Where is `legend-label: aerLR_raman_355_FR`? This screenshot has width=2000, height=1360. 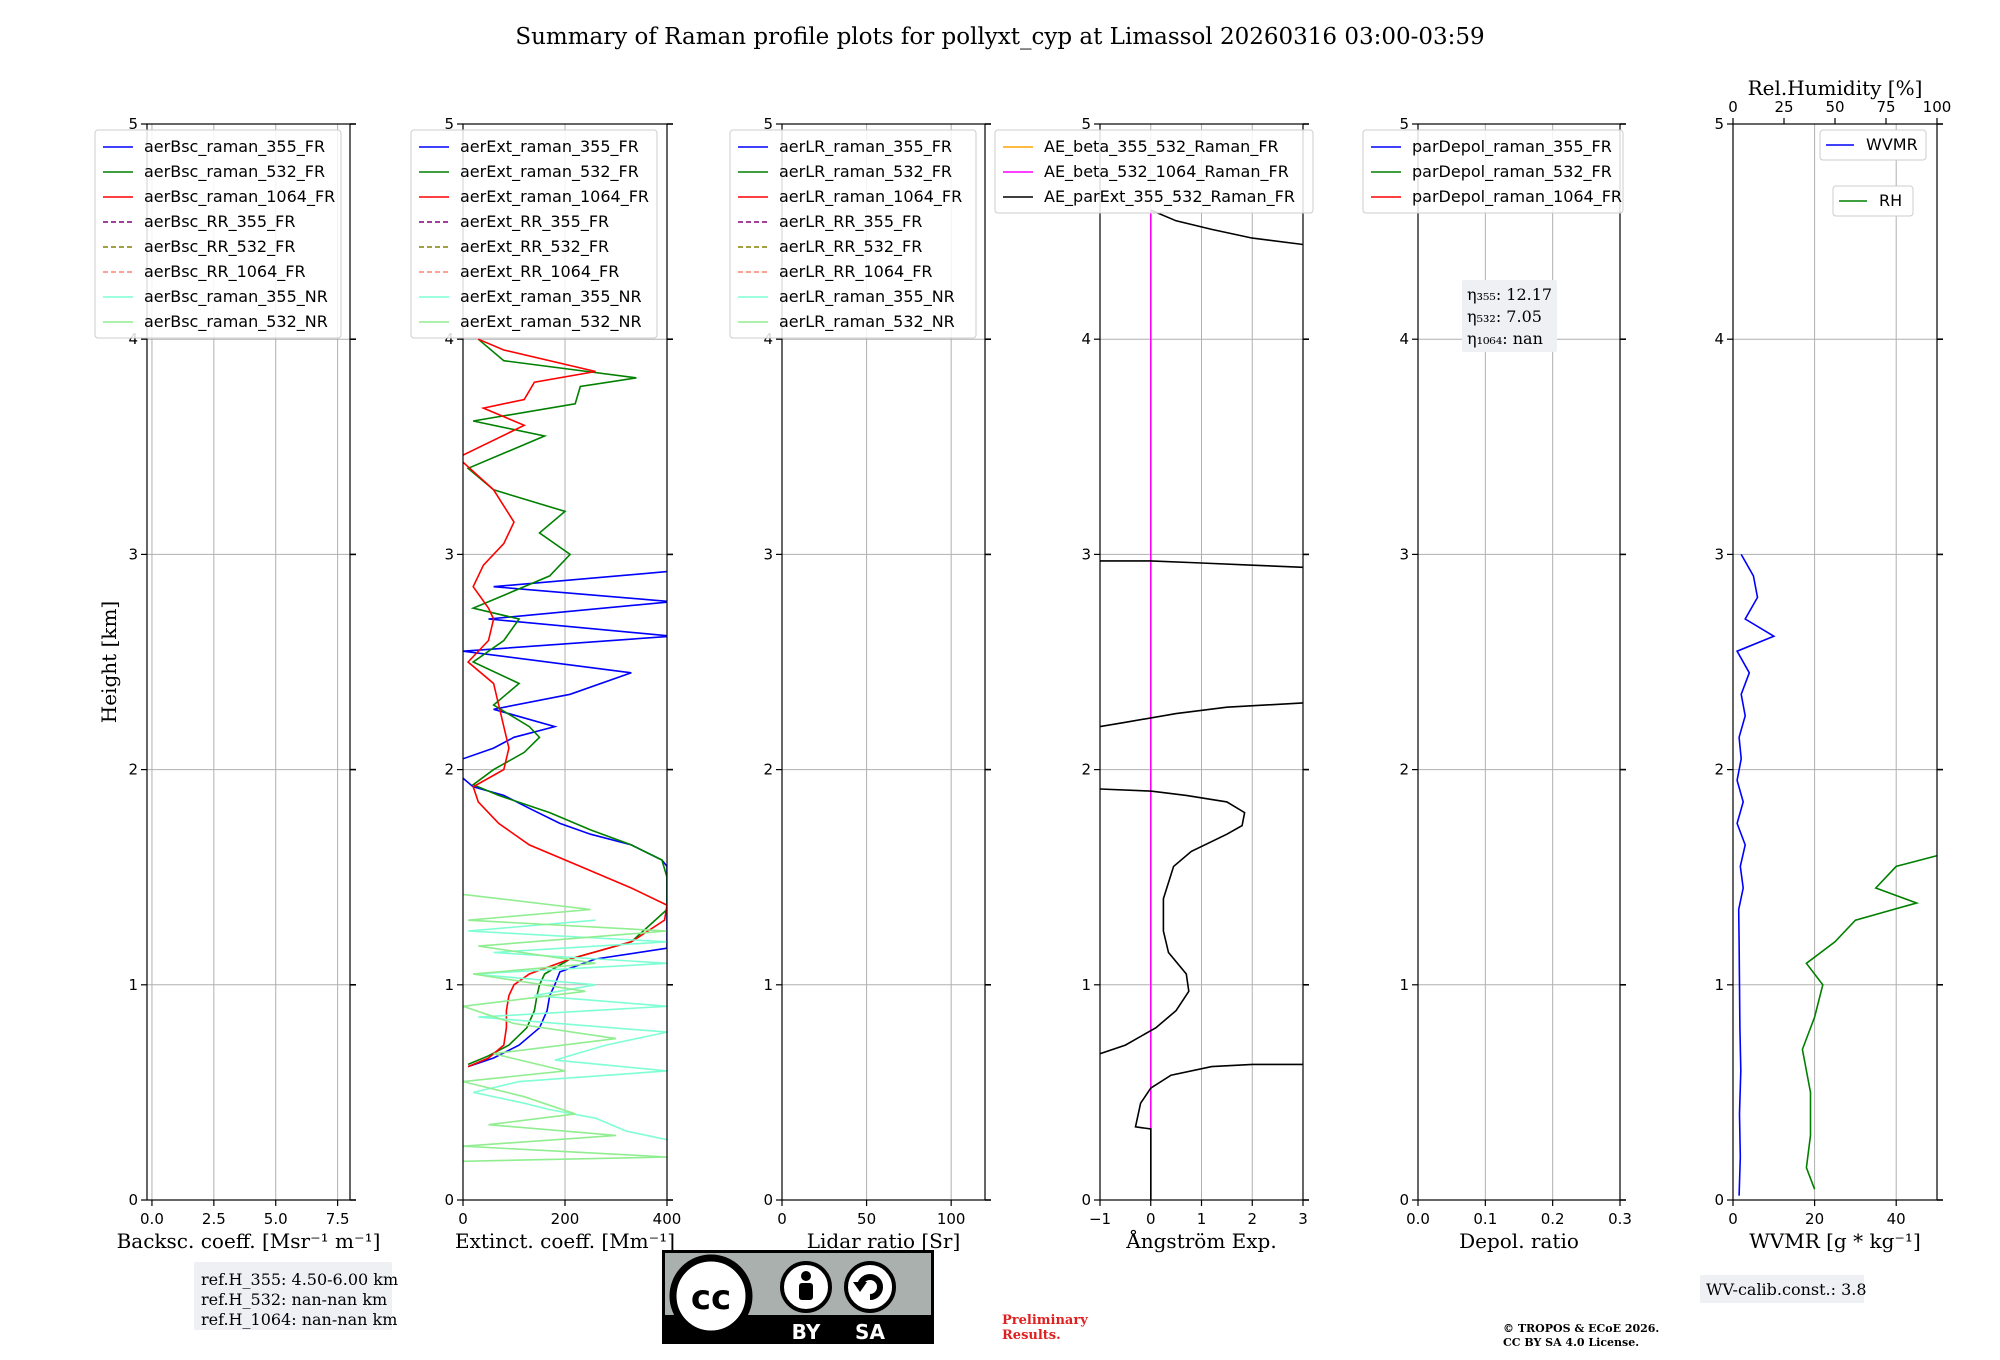
legend-label: aerLR_raman_355_FR is located at coordinates (865, 147).